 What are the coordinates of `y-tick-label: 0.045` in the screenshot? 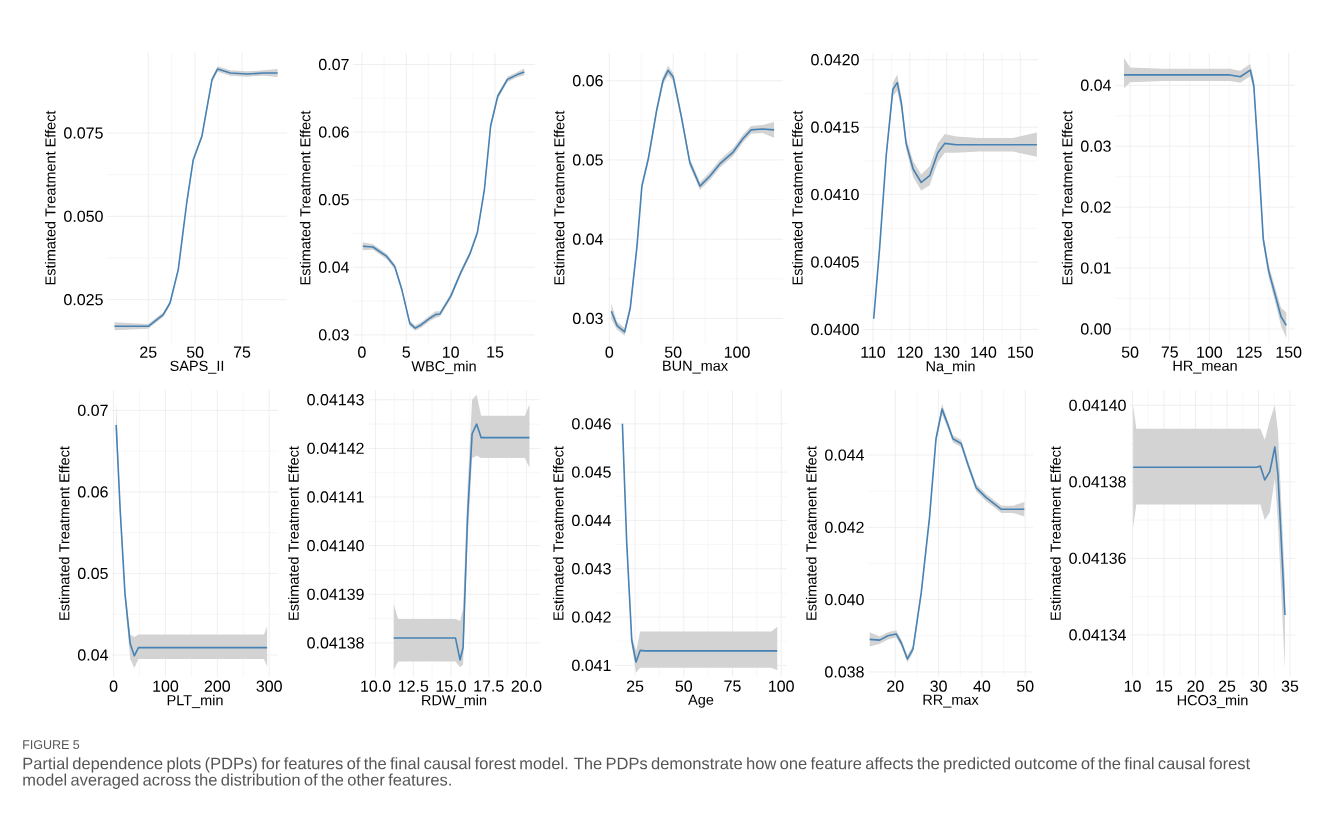 It's located at (591, 472).